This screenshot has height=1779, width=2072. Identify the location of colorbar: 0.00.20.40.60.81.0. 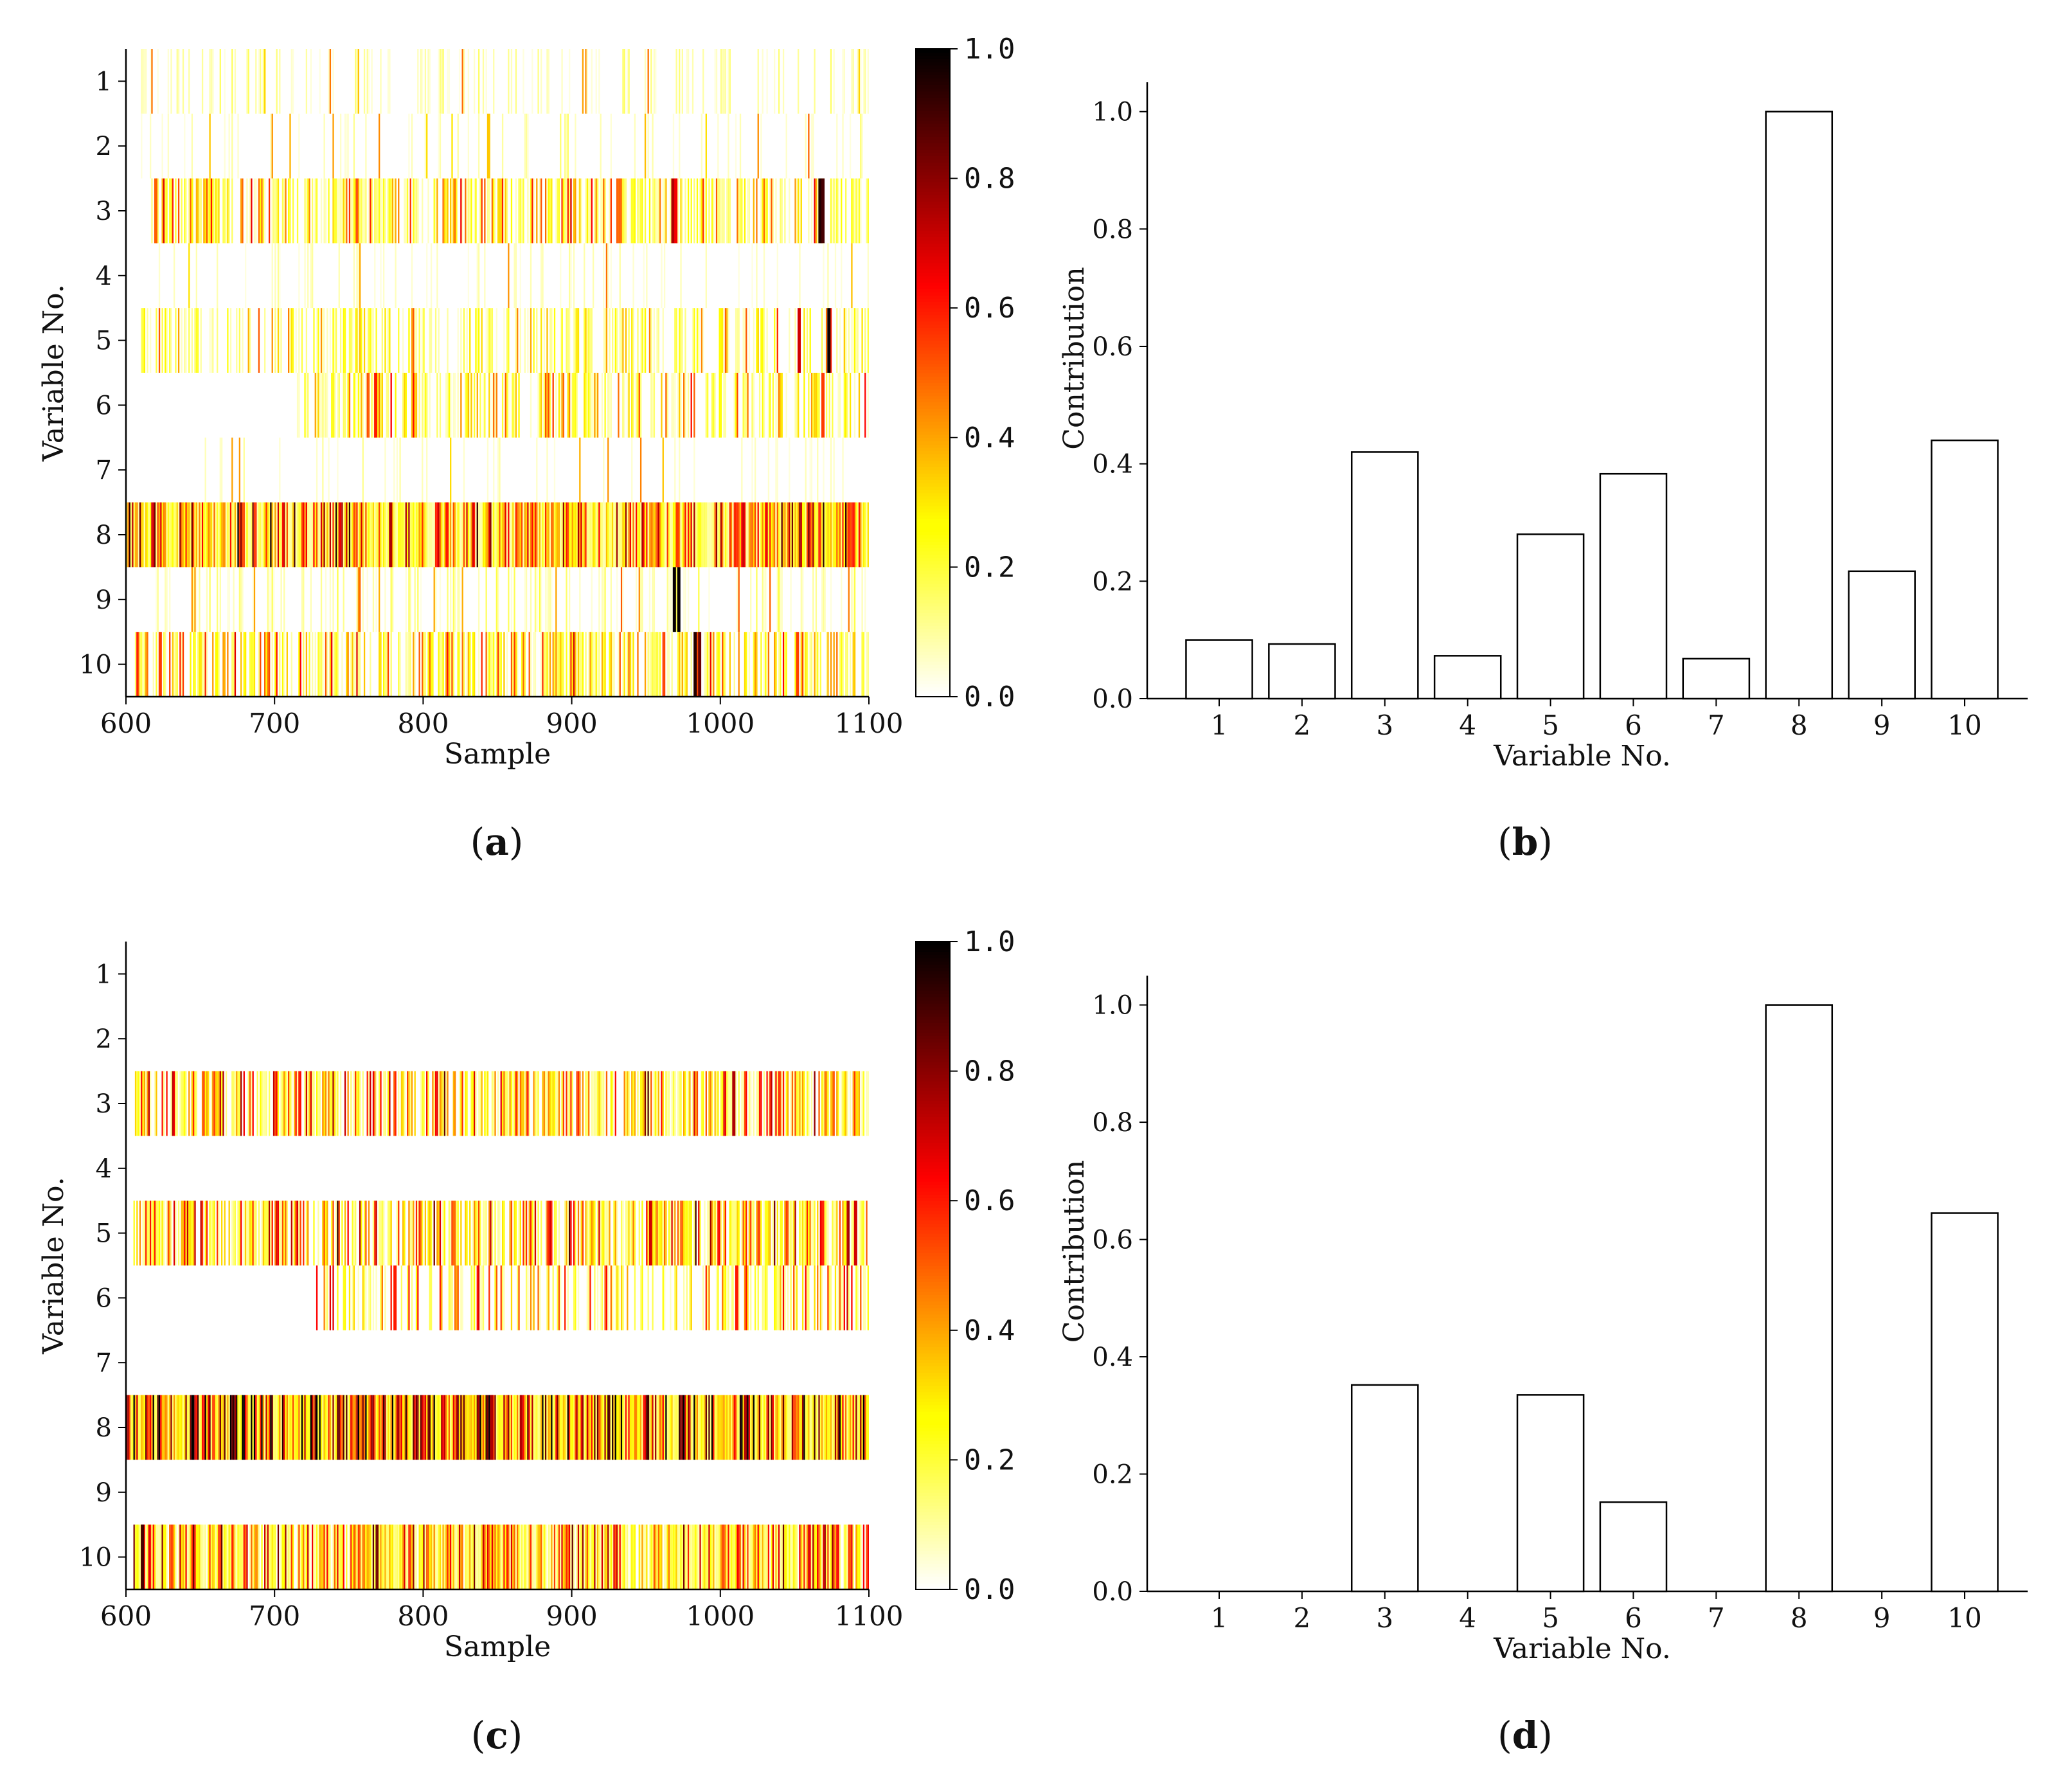
(965, 1265).